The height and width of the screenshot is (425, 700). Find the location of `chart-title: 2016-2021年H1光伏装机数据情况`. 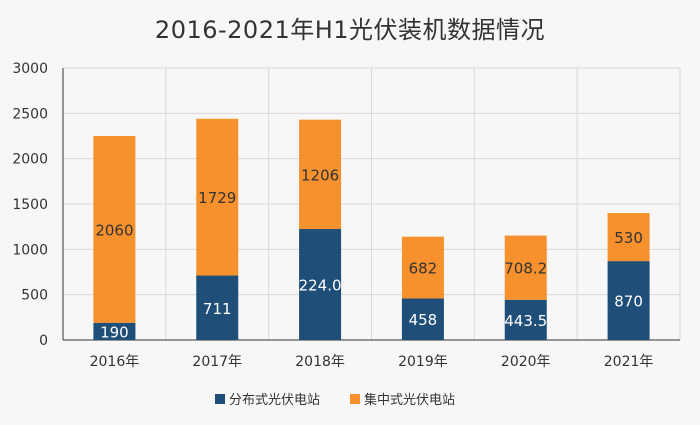

chart-title: 2016-2021年H1光伏装机数据情况 is located at coordinates (350, 30).